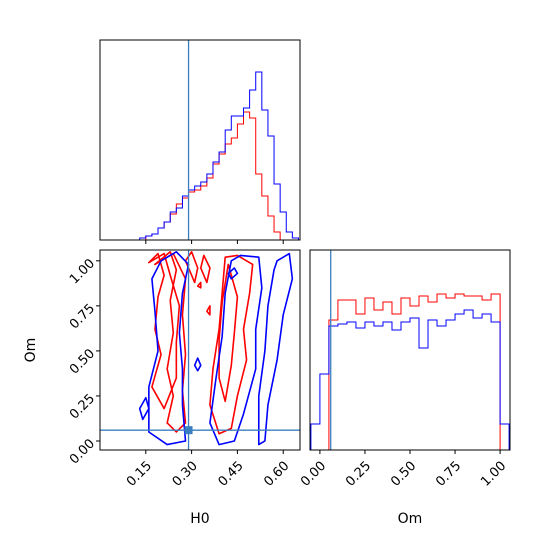  Describe the element at coordinates (493, 474) in the screenshot. I see `x-tick-label: 1.00` at that location.